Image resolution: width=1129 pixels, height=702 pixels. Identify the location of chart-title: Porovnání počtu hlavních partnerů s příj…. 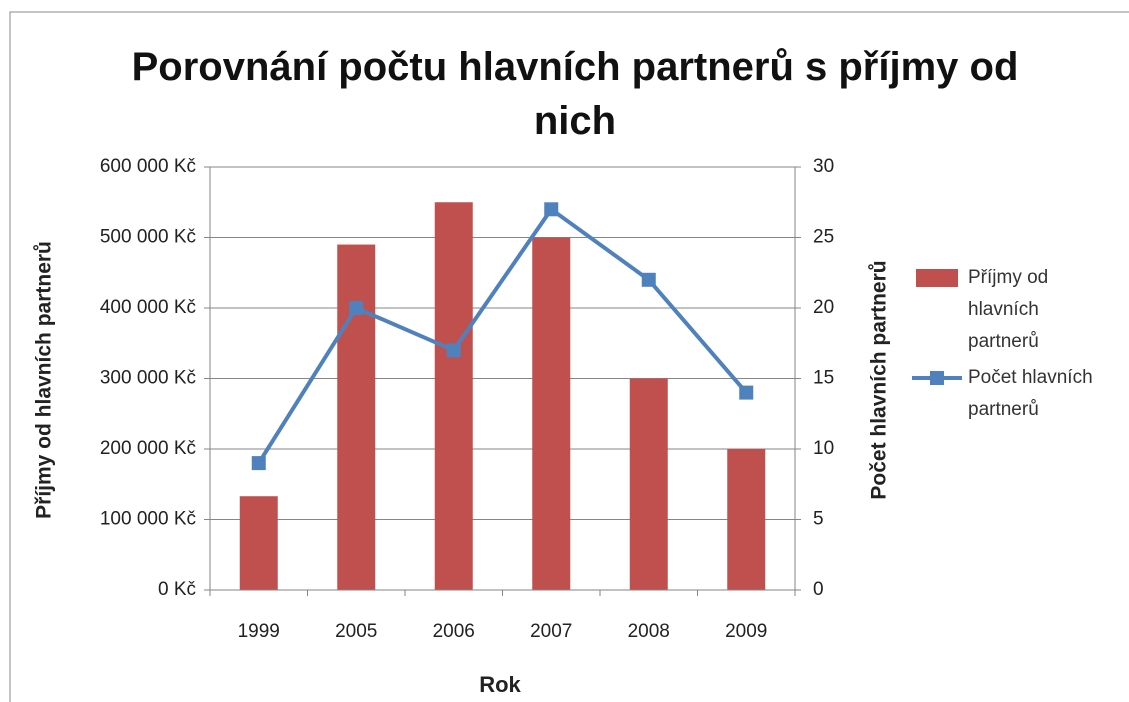
(575, 94).